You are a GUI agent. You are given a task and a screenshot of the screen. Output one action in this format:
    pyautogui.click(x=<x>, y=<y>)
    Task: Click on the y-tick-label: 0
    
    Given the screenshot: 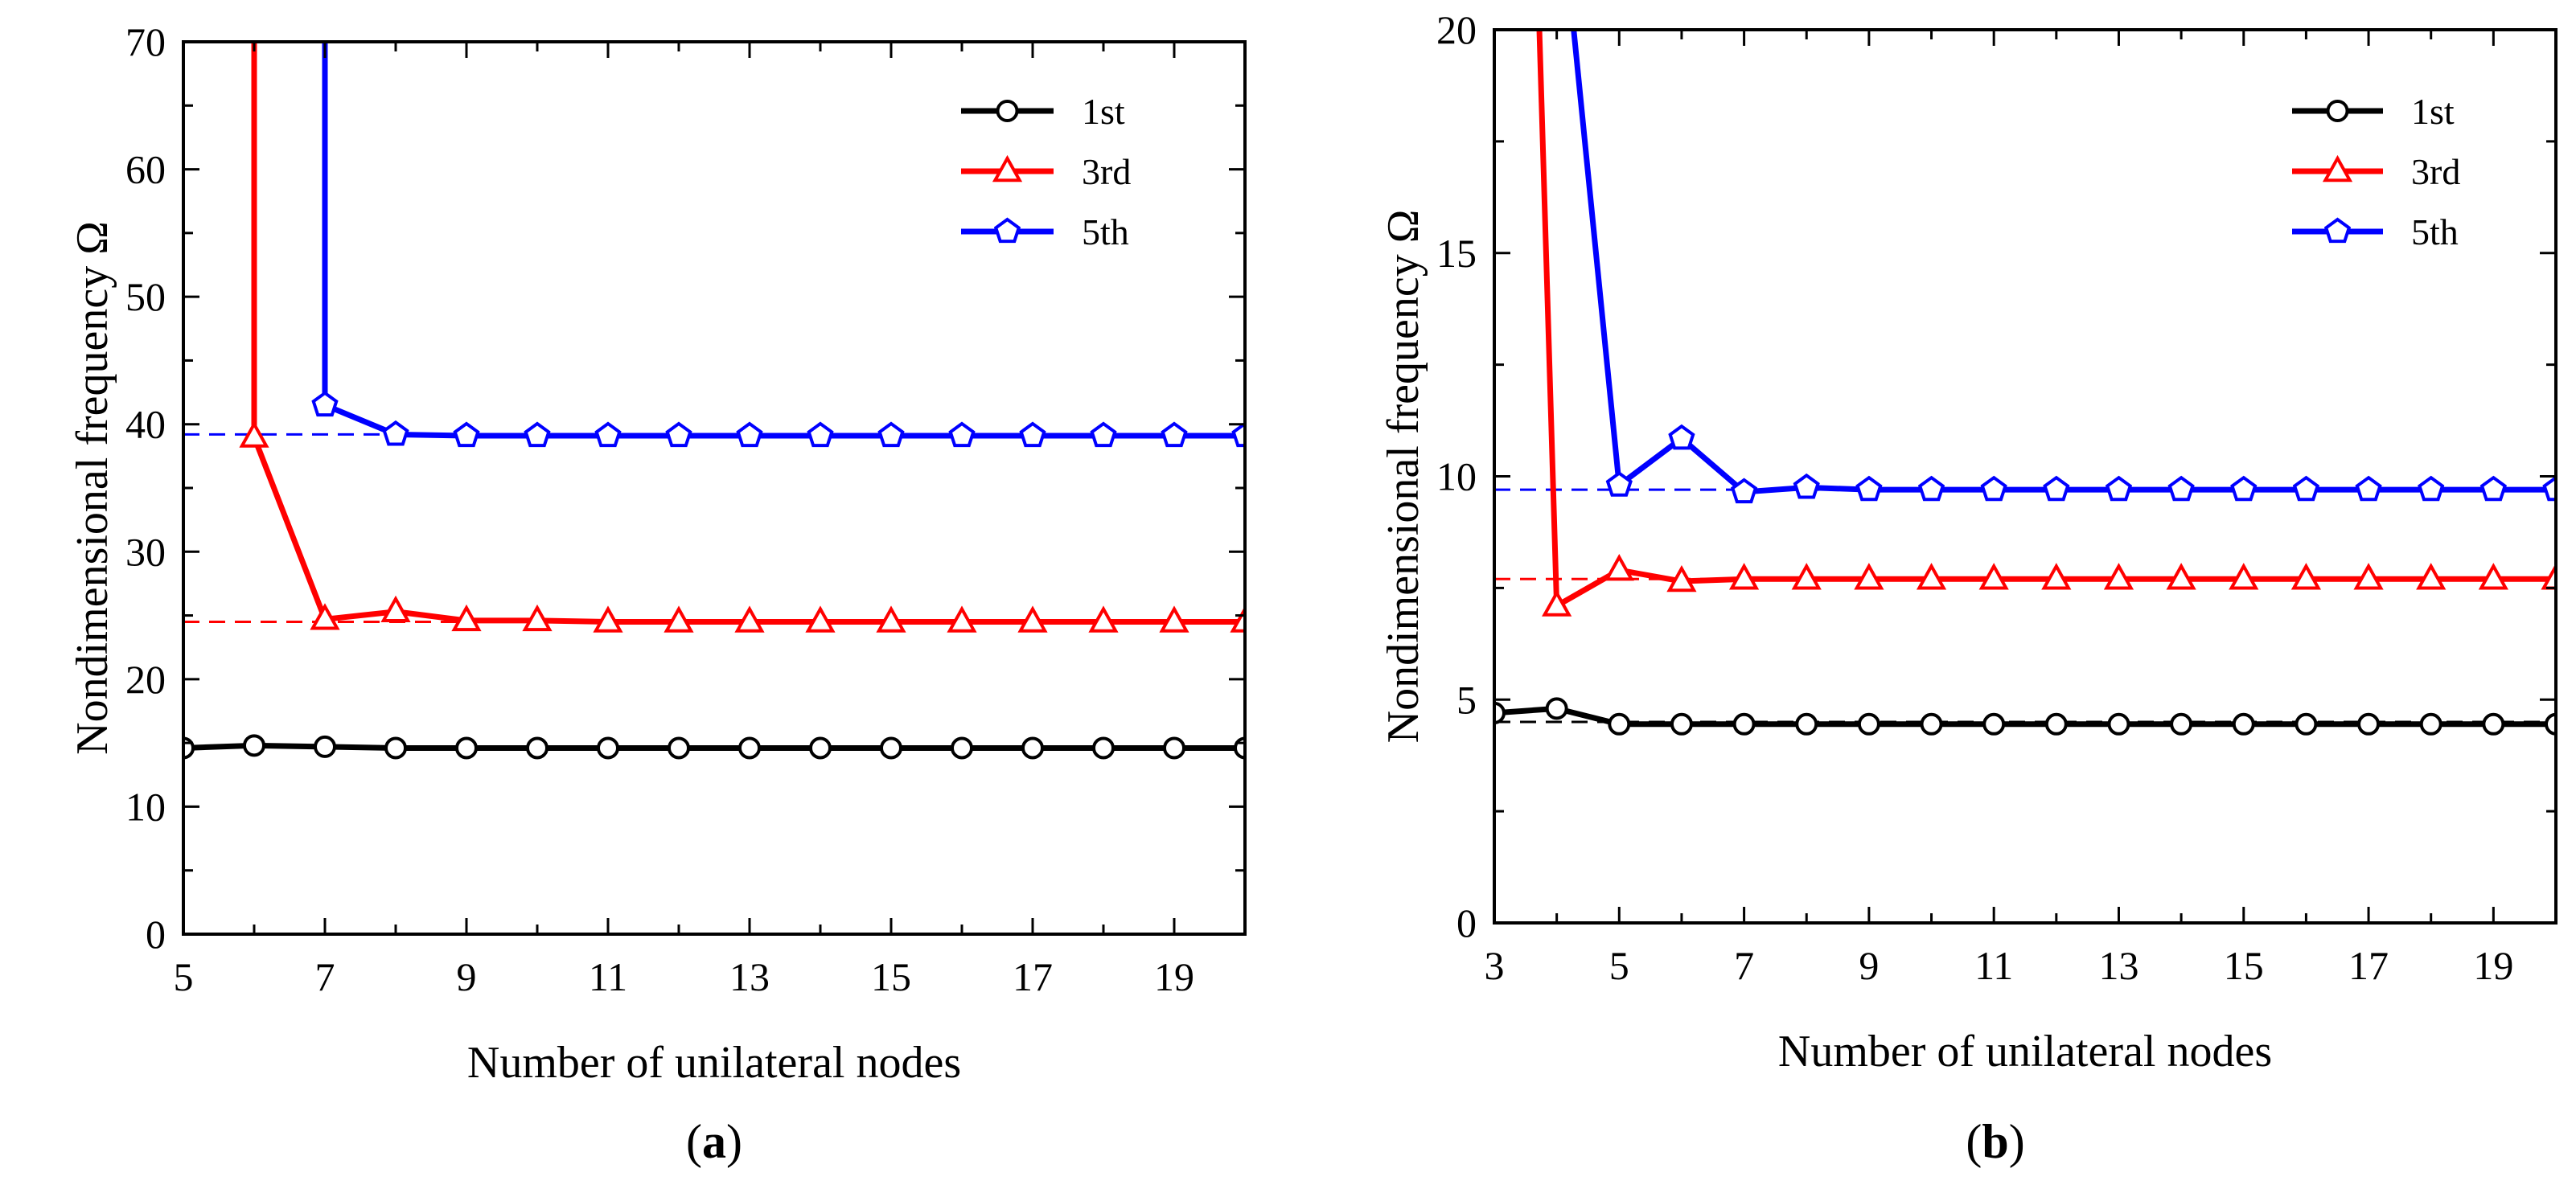 What is the action you would take?
    pyautogui.click(x=156, y=935)
    